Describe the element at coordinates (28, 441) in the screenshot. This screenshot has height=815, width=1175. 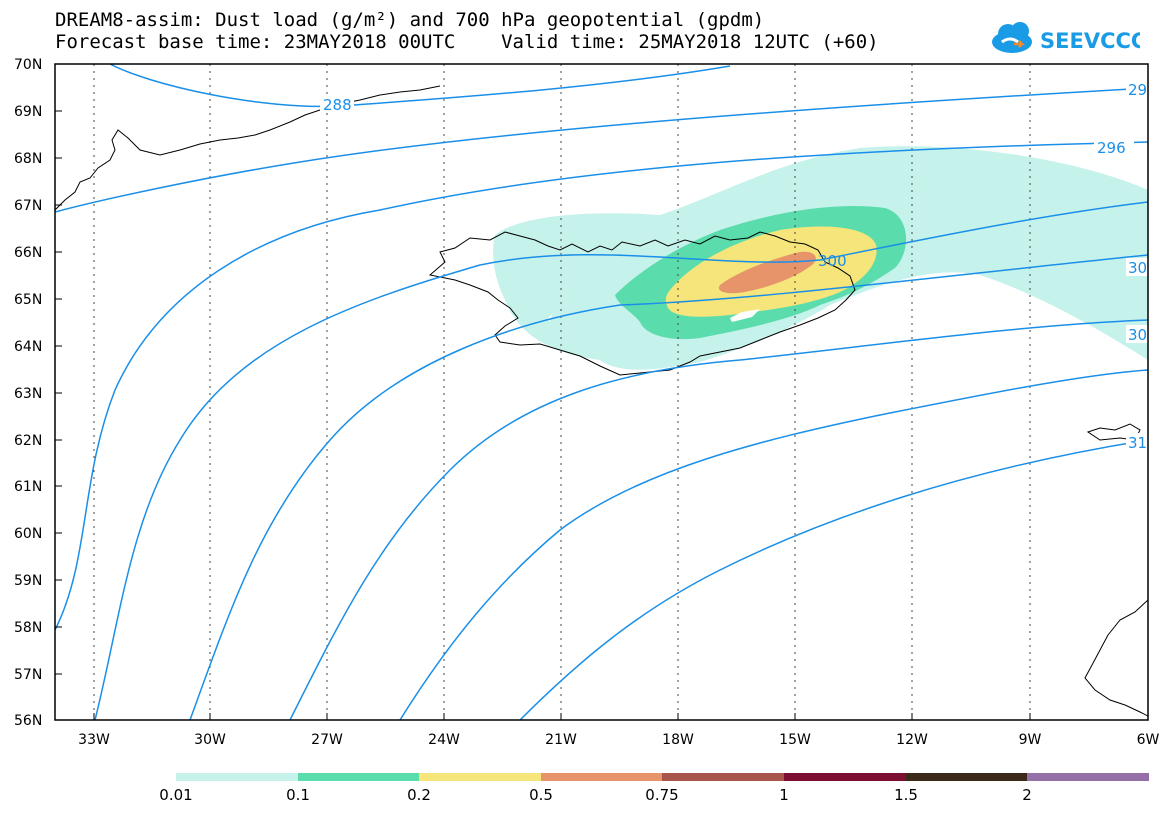
I see `lat-label: 62N` at that location.